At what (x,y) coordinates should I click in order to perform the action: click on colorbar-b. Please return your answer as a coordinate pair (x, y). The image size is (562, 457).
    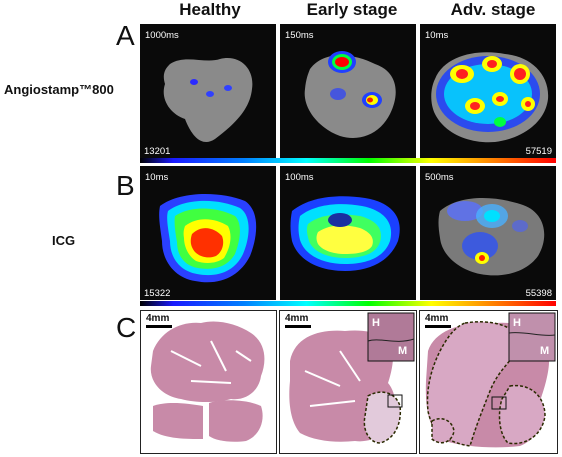
    Looking at the image, I should click on (348, 303).